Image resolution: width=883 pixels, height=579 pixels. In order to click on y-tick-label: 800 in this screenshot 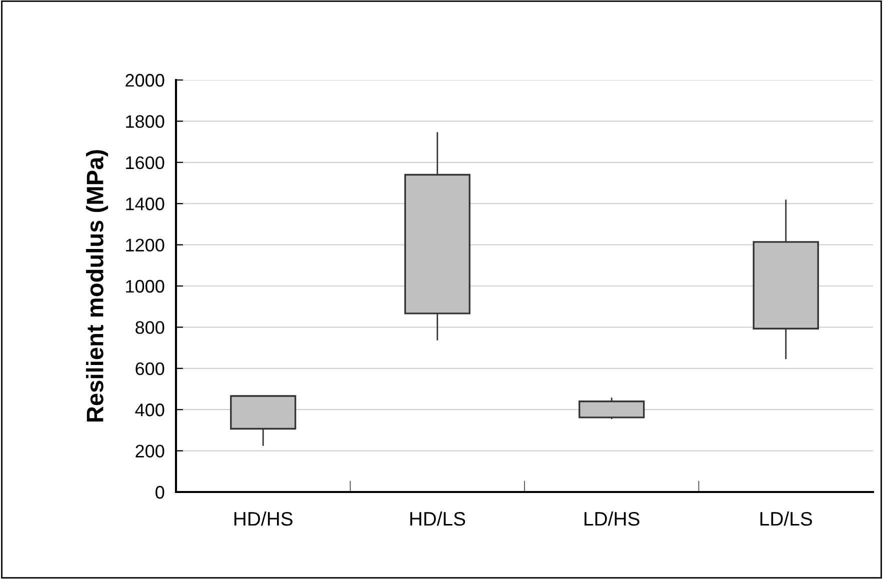, I will do `click(150, 327)`.